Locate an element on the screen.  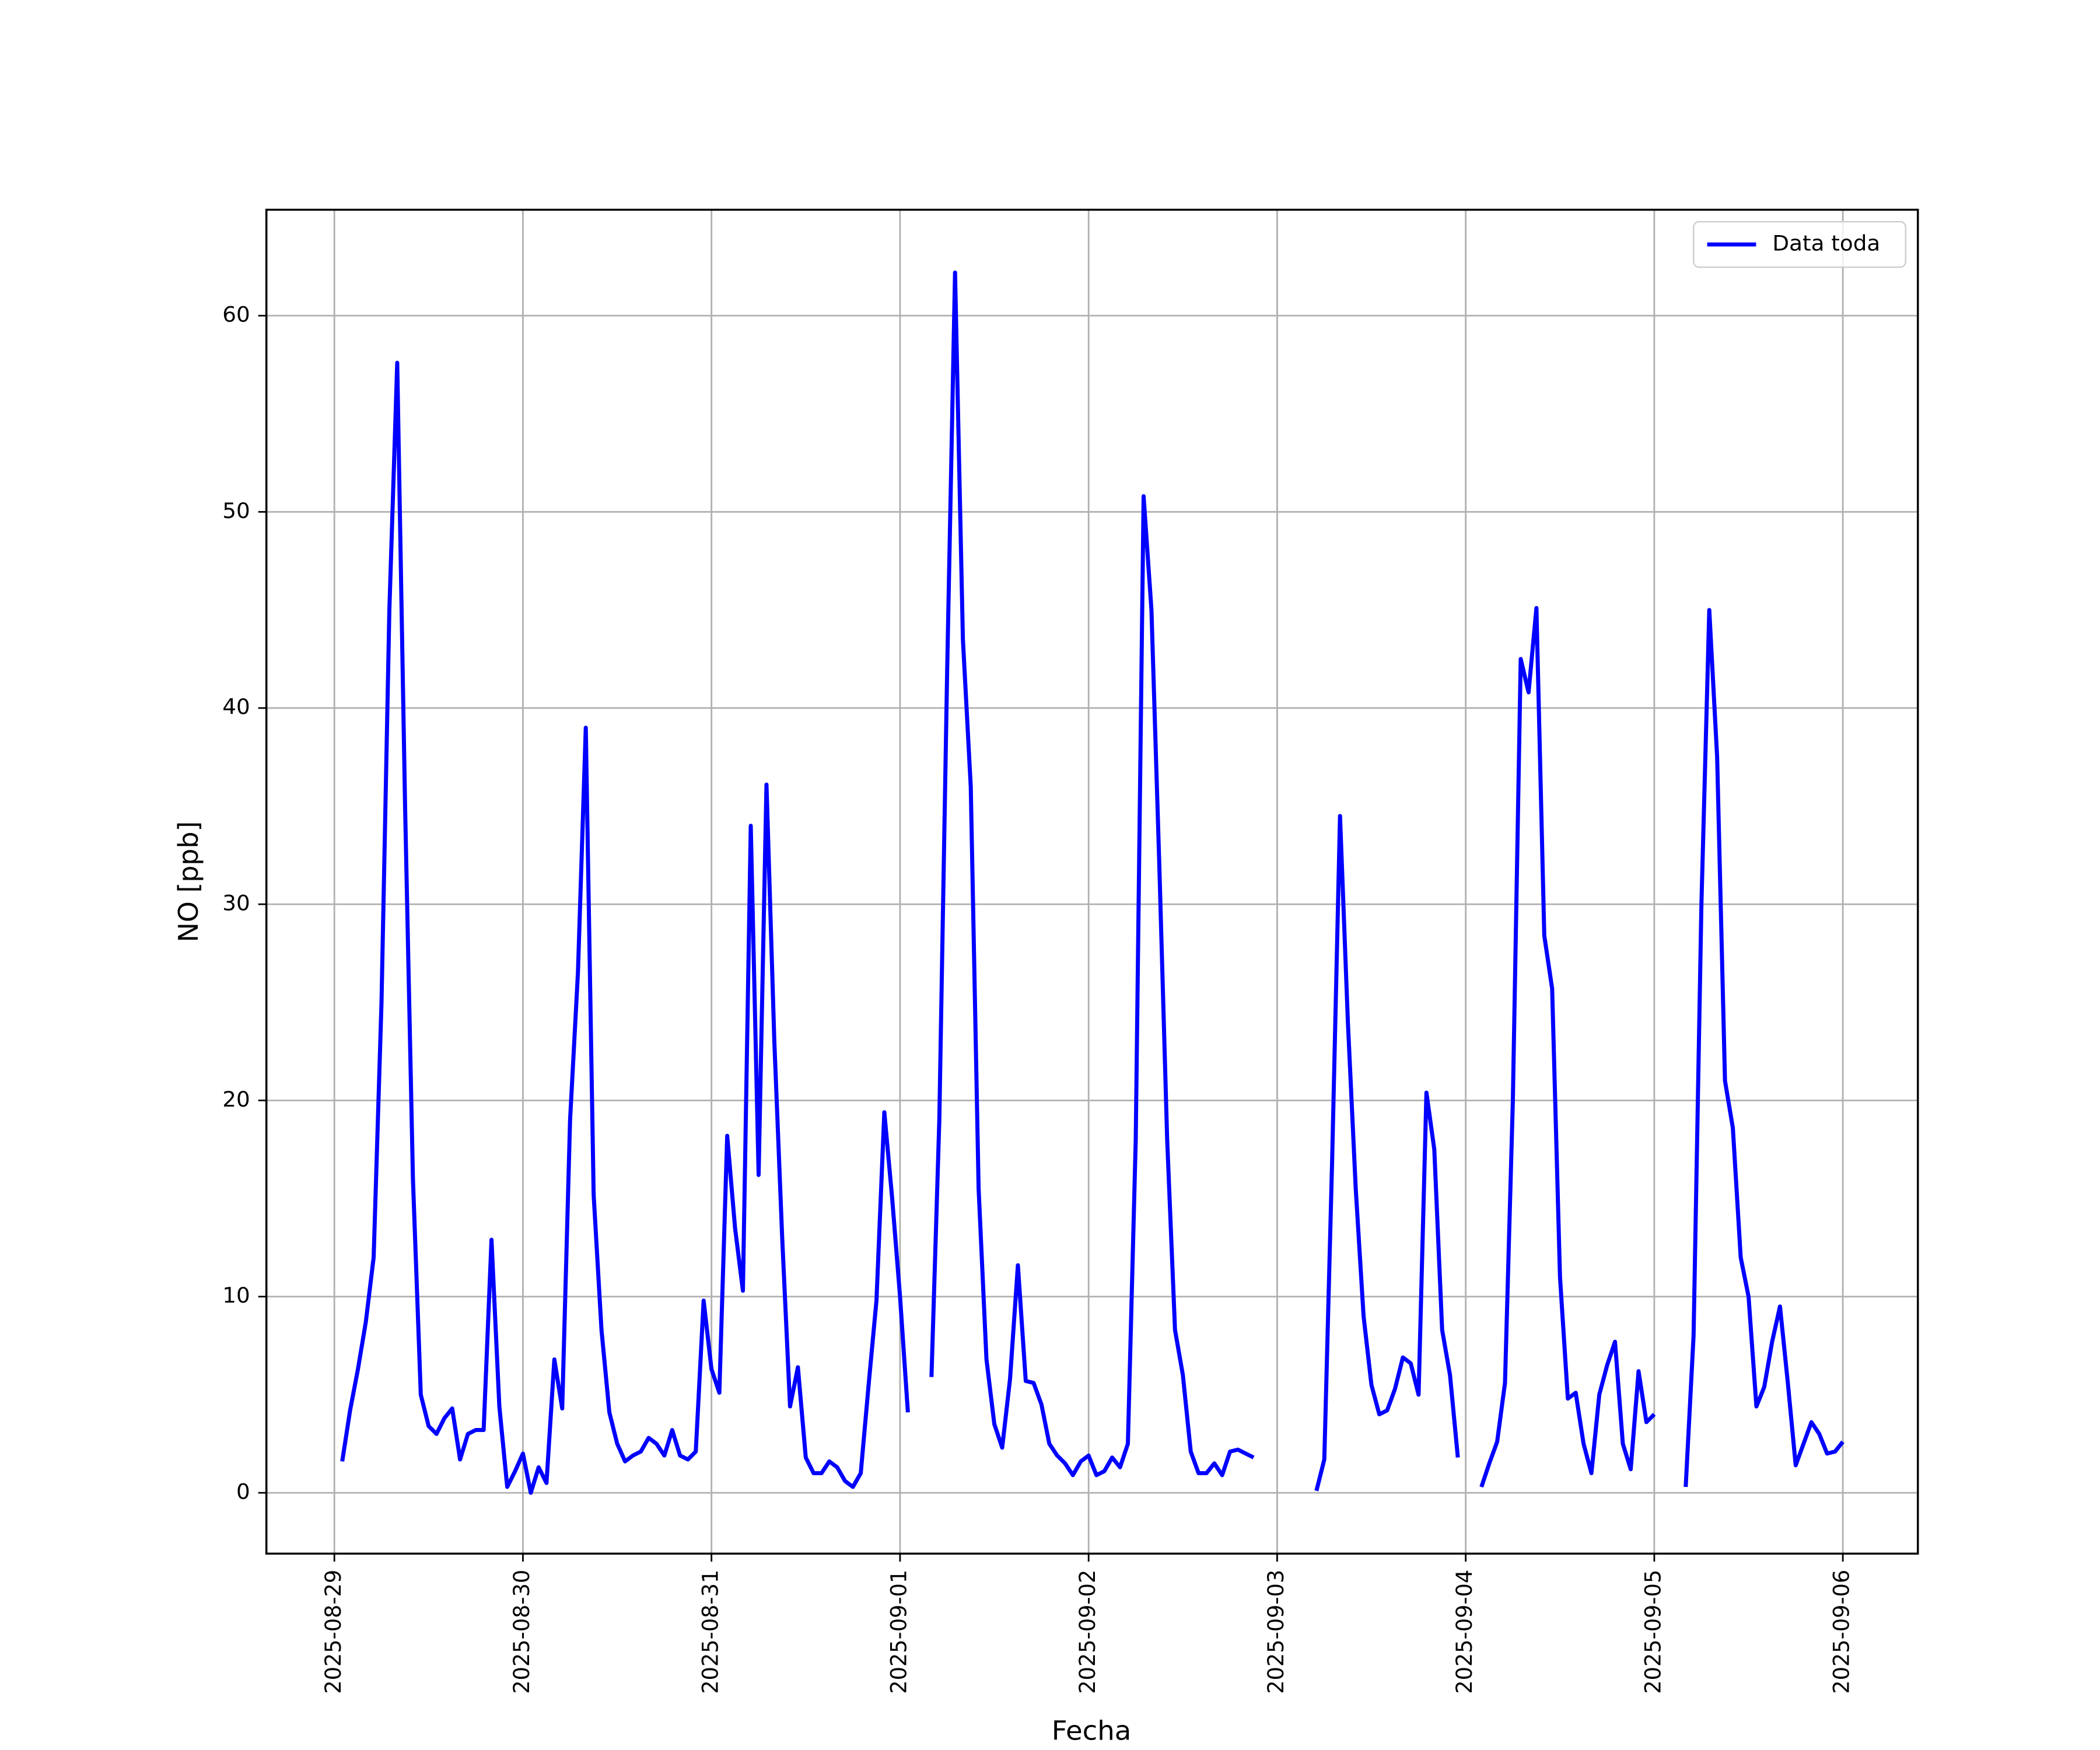
x-tick-label: 2025-09-04 is located at coordinates (1464, 1632).